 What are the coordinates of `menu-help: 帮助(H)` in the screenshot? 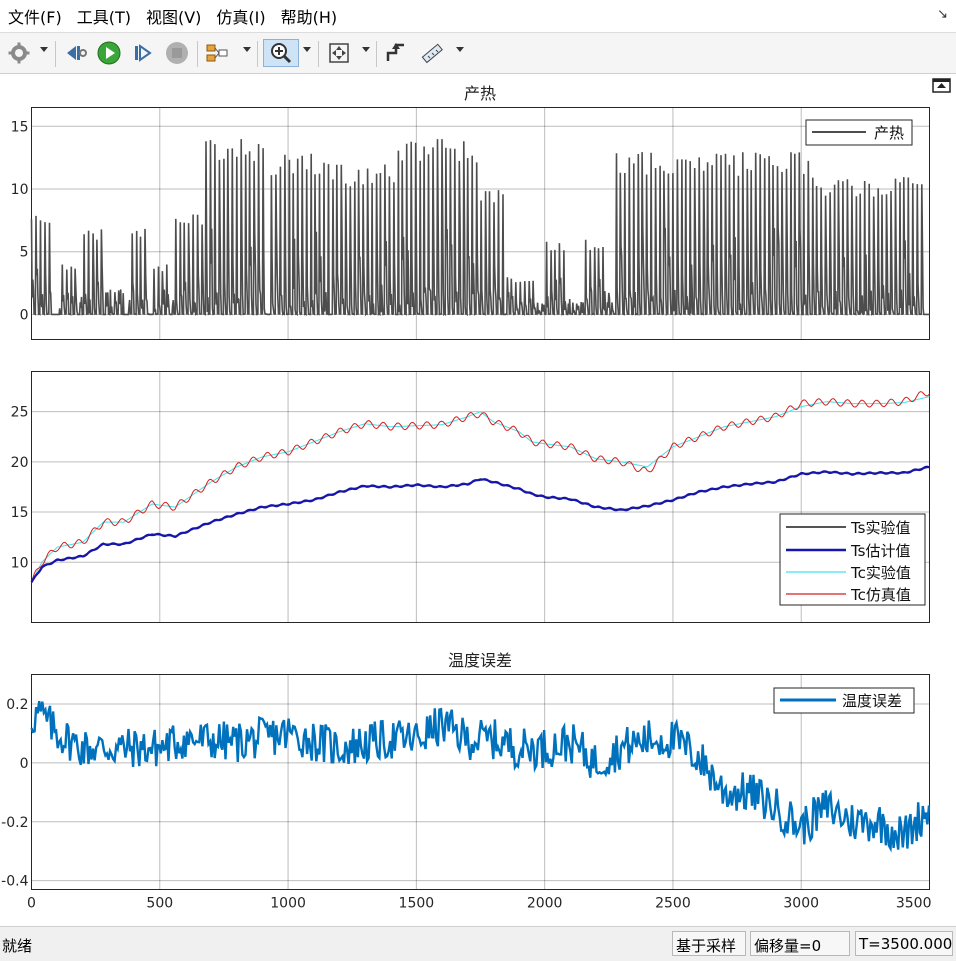 It's located at (309, 17).